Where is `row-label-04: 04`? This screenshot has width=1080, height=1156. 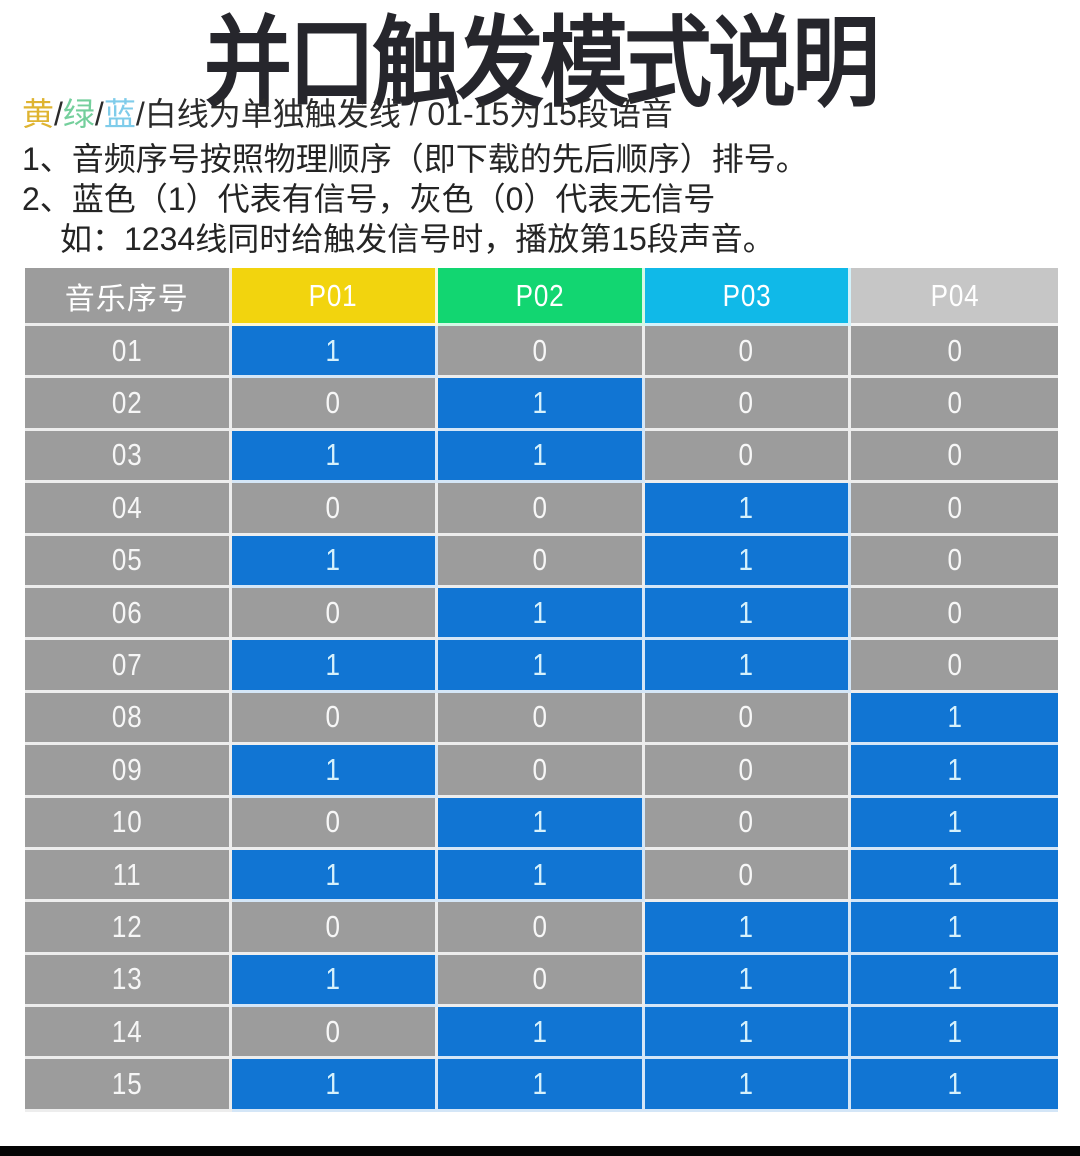
row-label-04: 04 is located at coordinates (128, 509).